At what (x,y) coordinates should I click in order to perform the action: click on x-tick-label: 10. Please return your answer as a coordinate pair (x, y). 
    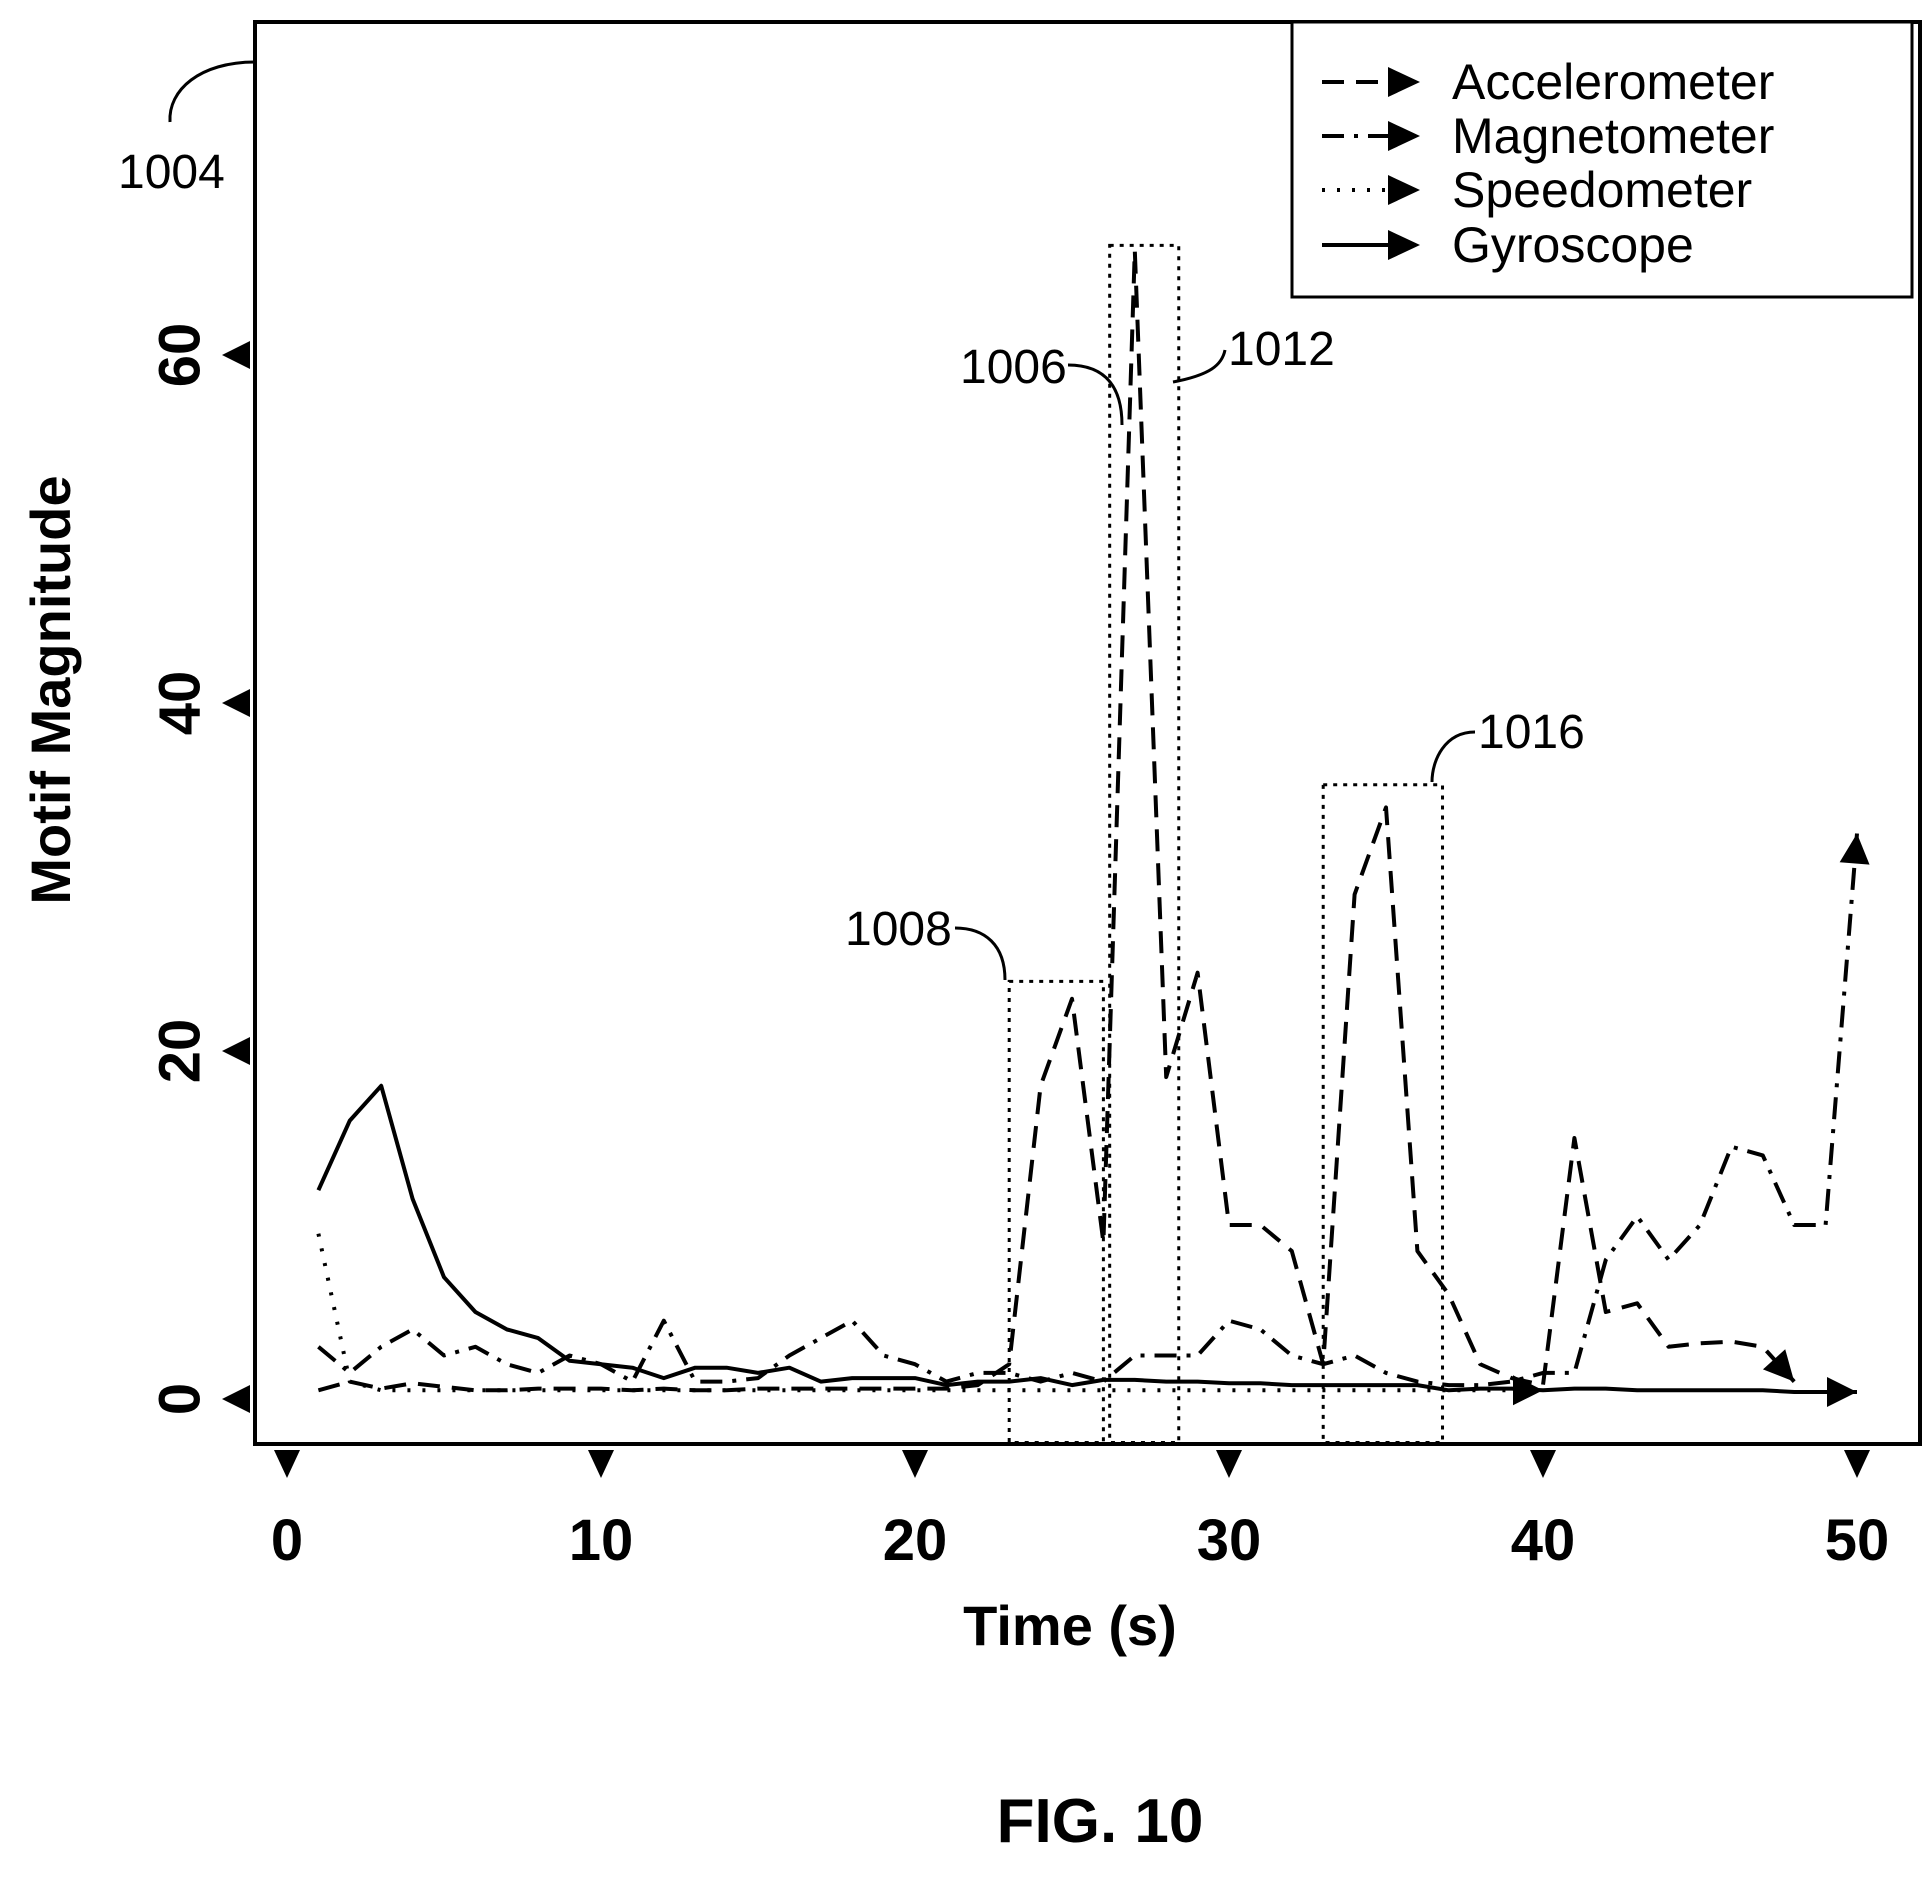
    Looking at the image, I should click on (601, 1540).